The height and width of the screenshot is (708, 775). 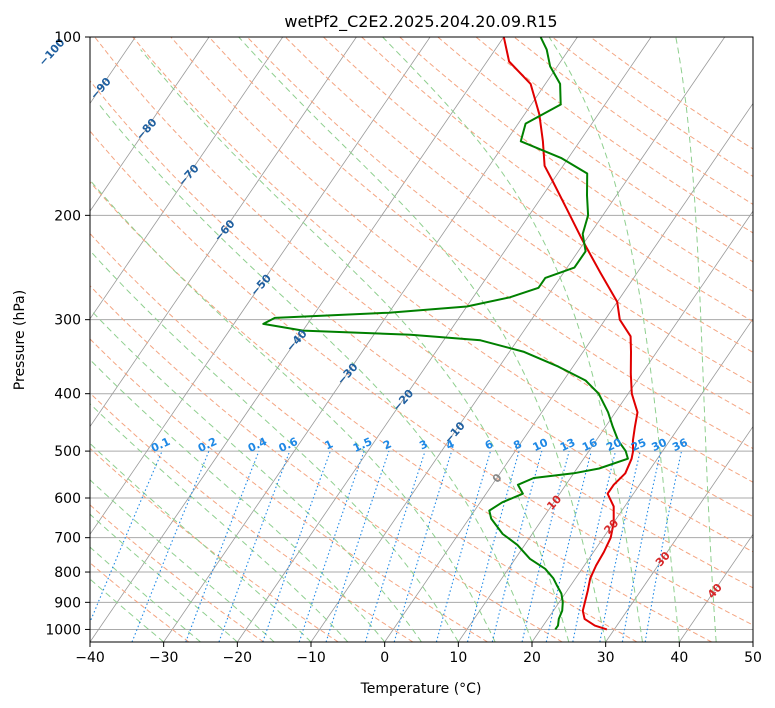 I want to click on y-tick-label: 1000, so click(x=63, y=630).